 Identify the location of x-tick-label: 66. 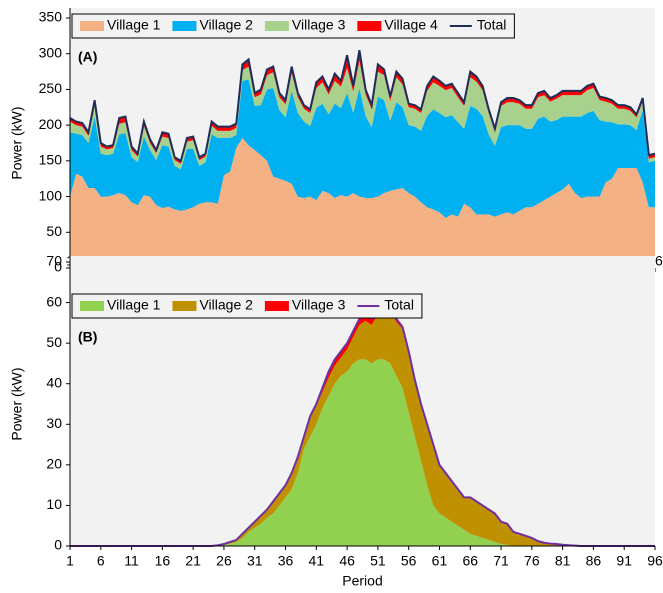
(470, 561).